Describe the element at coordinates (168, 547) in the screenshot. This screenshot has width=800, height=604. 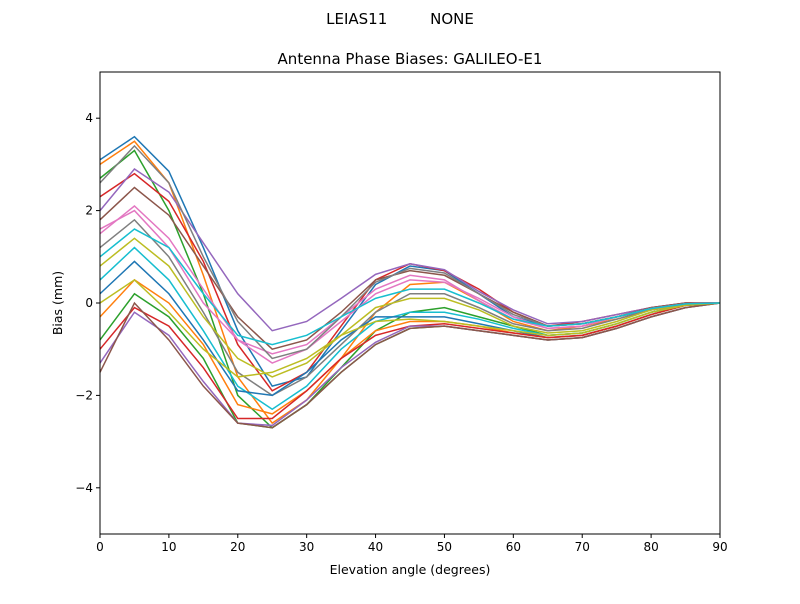
I see `x-tick-label: 10` at that location.